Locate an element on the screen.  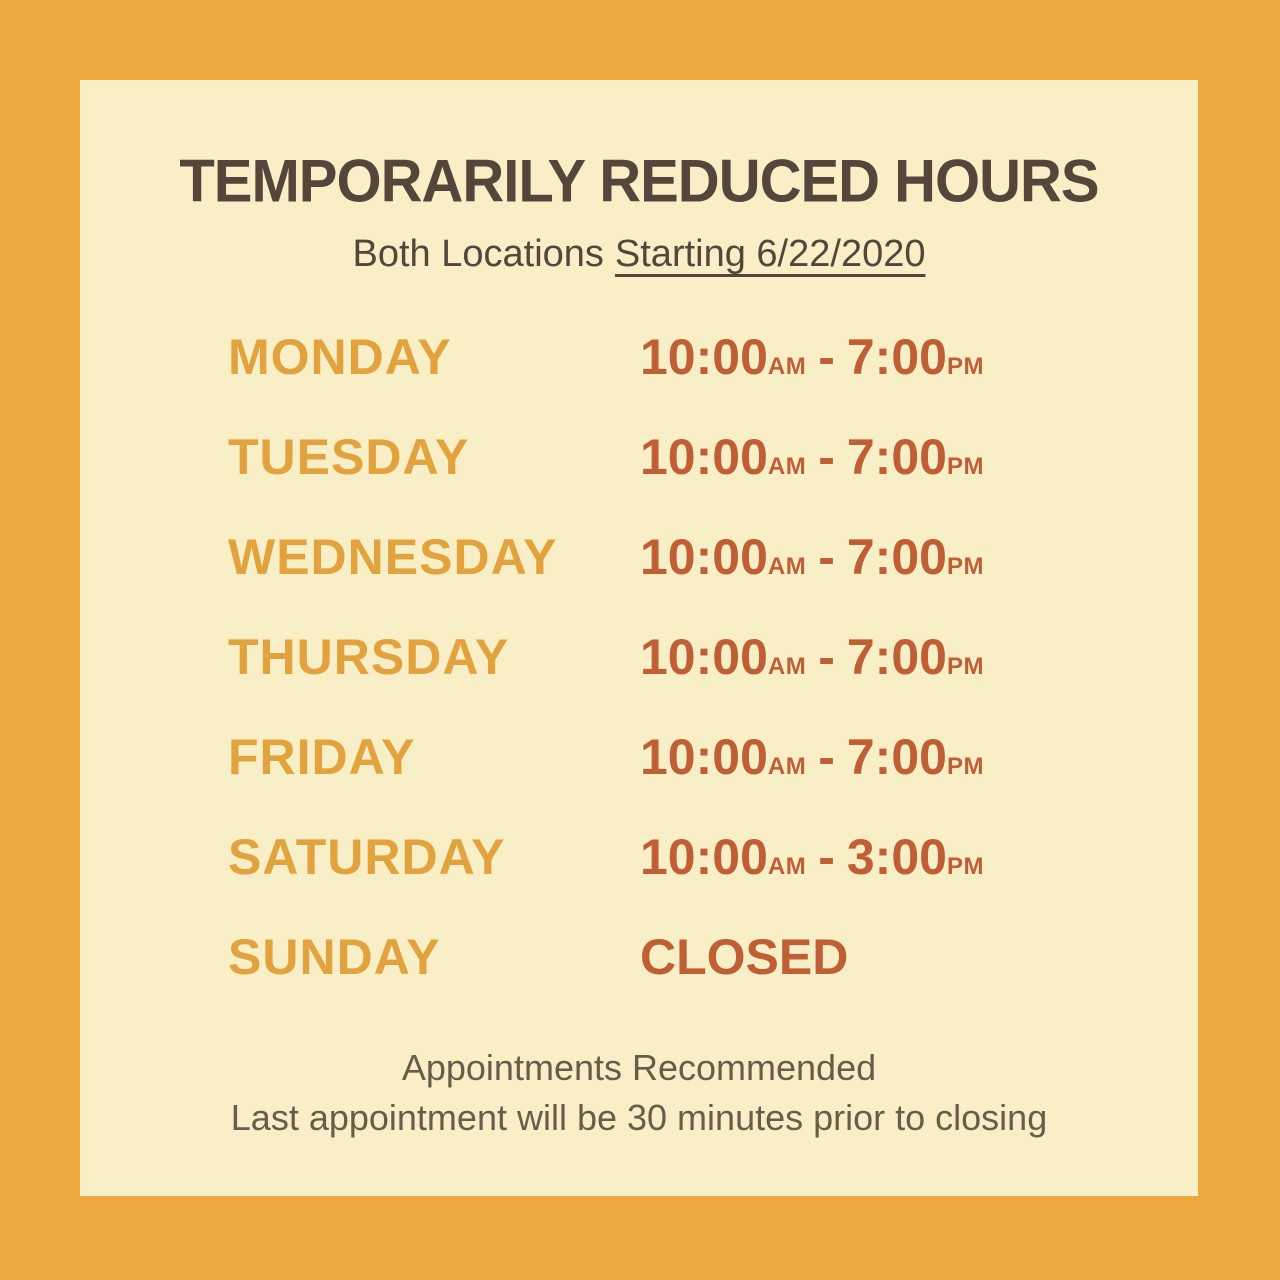
schedule-row-sunday: SUNDAY CLOSED is located at coordinates (683, 957).